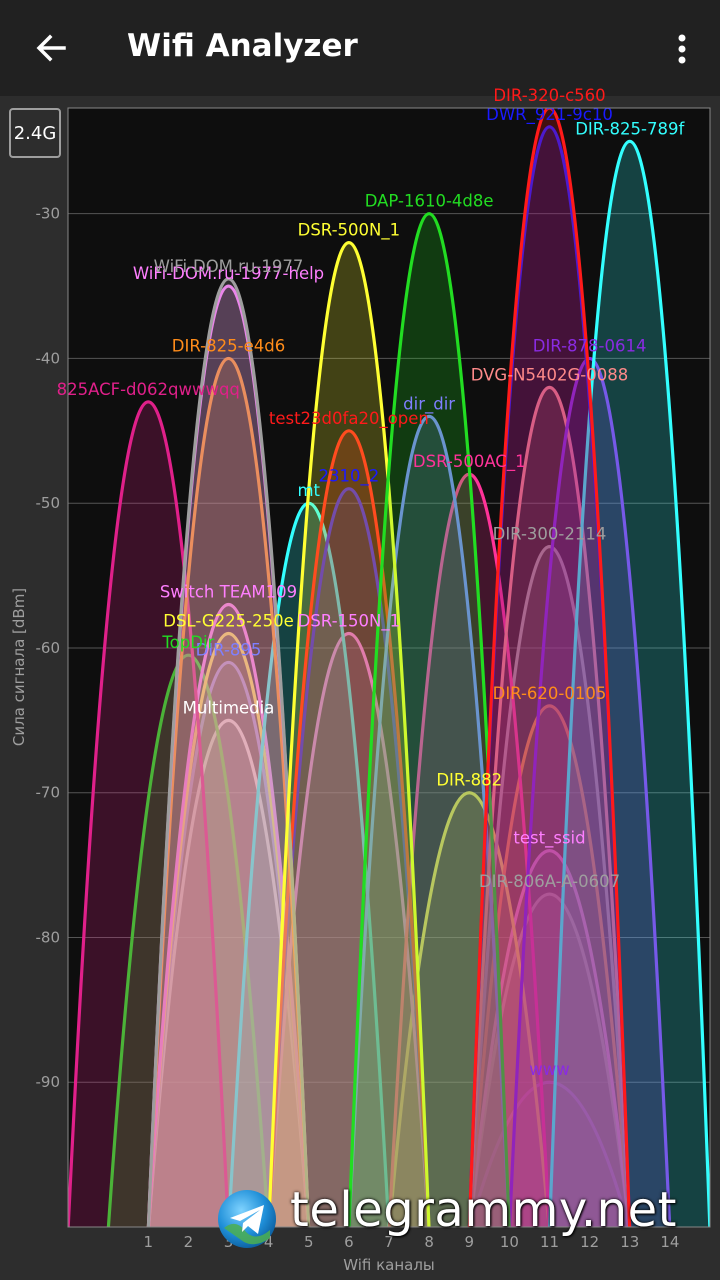 Image resolution: width=720 pixels, height=1280 pixels. What do you see at coordinates (429, 1242) in the screenshot?
I see `x-tick-label: 8` at bounding box center [429, 1242].